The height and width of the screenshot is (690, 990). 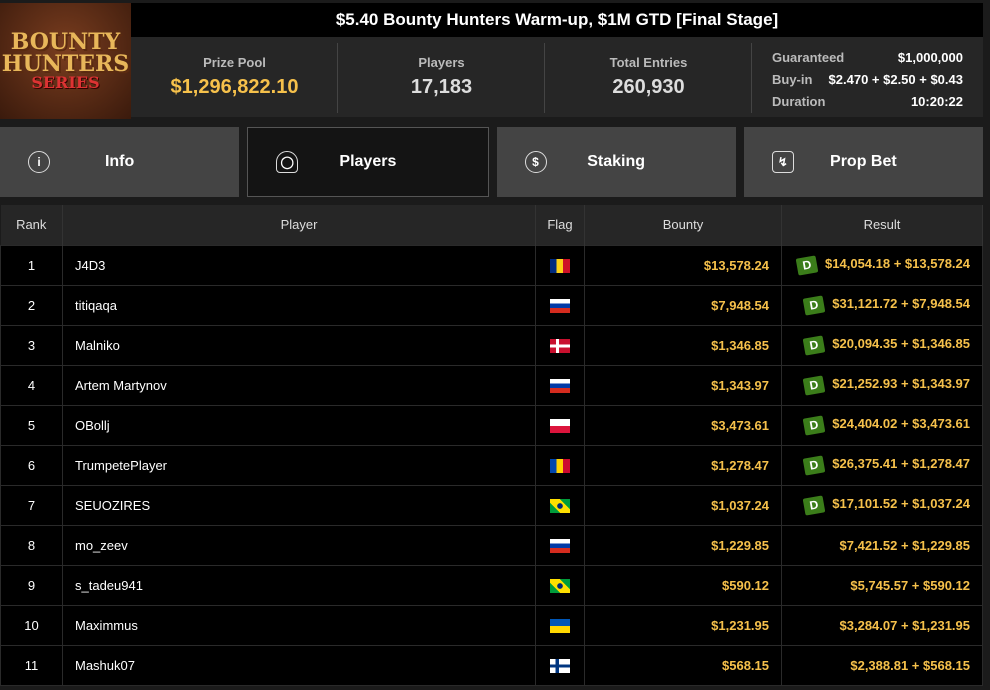 What do you see at coordinates (299, 585) in the screenshot?
I see `player-name: s_tadeu941` at bounding box center [299, 585].